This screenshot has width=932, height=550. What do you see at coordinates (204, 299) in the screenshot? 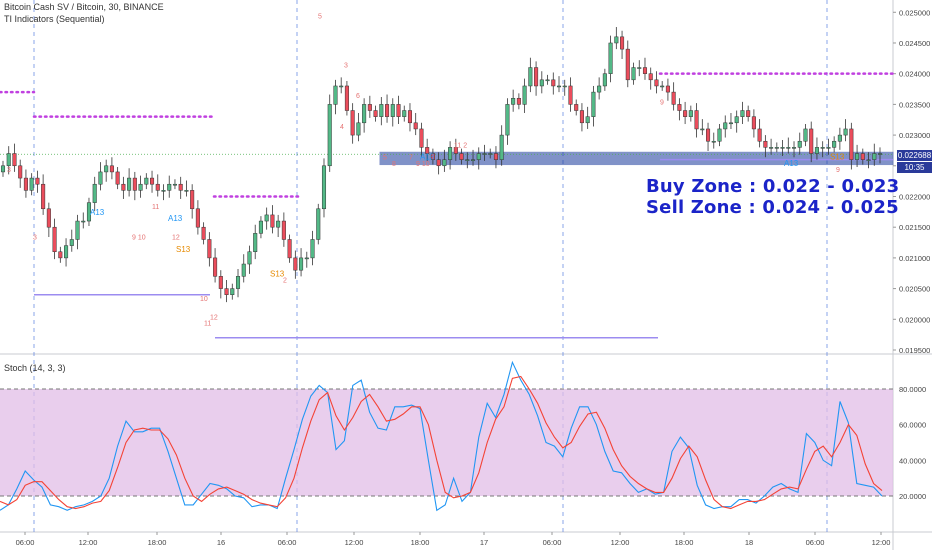
I see `sequential-label: 10` at bounding box center [204, 299].